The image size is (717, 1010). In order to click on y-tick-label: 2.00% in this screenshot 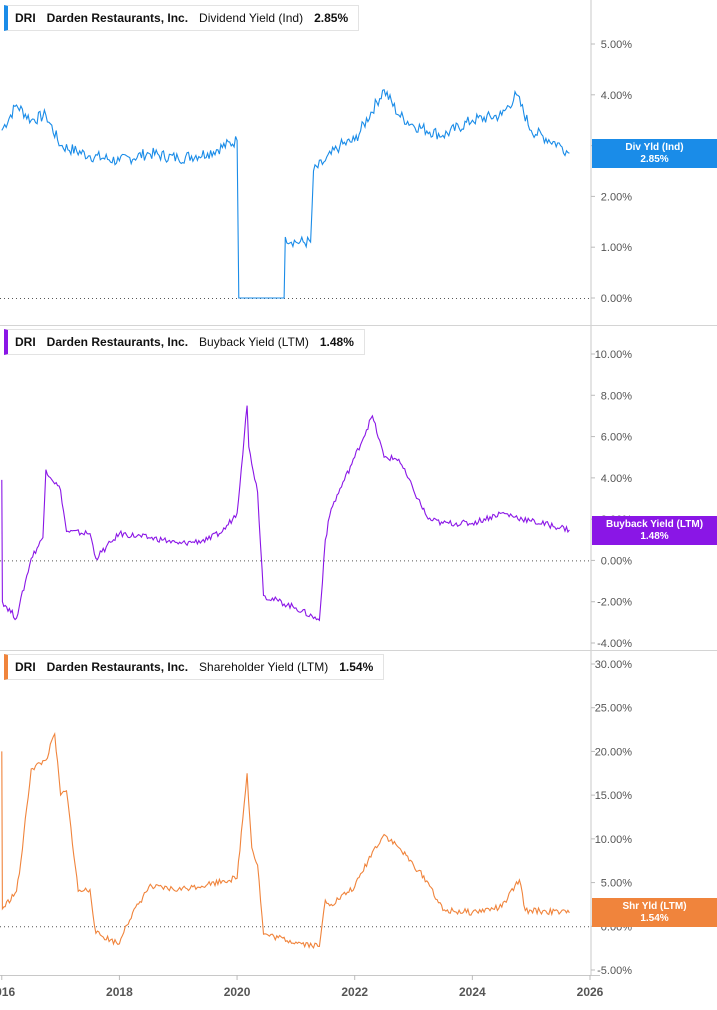, I will do `click(616, 197)`.